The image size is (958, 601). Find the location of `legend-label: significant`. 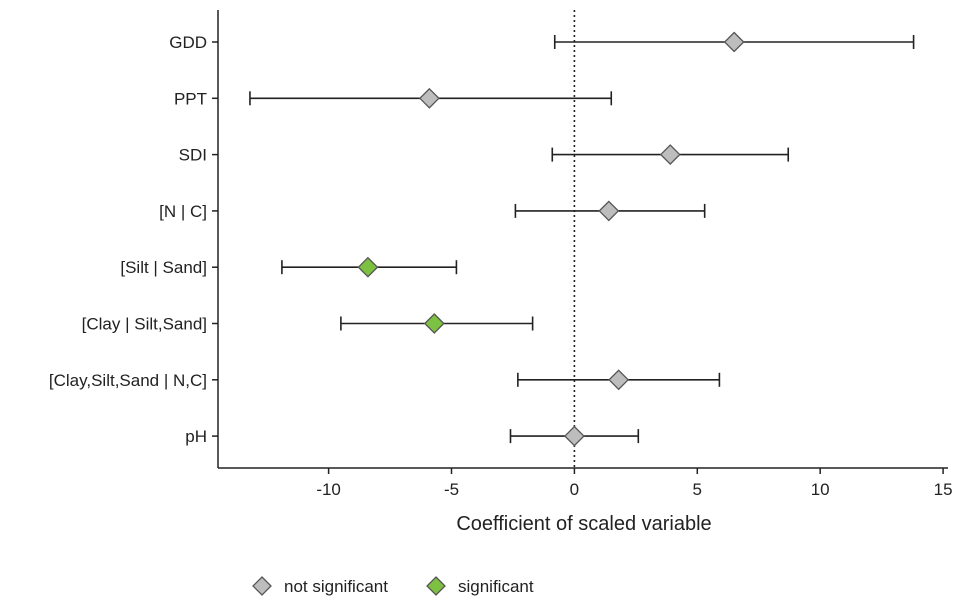

legend-label: significant is located at coordinates (496, 586).